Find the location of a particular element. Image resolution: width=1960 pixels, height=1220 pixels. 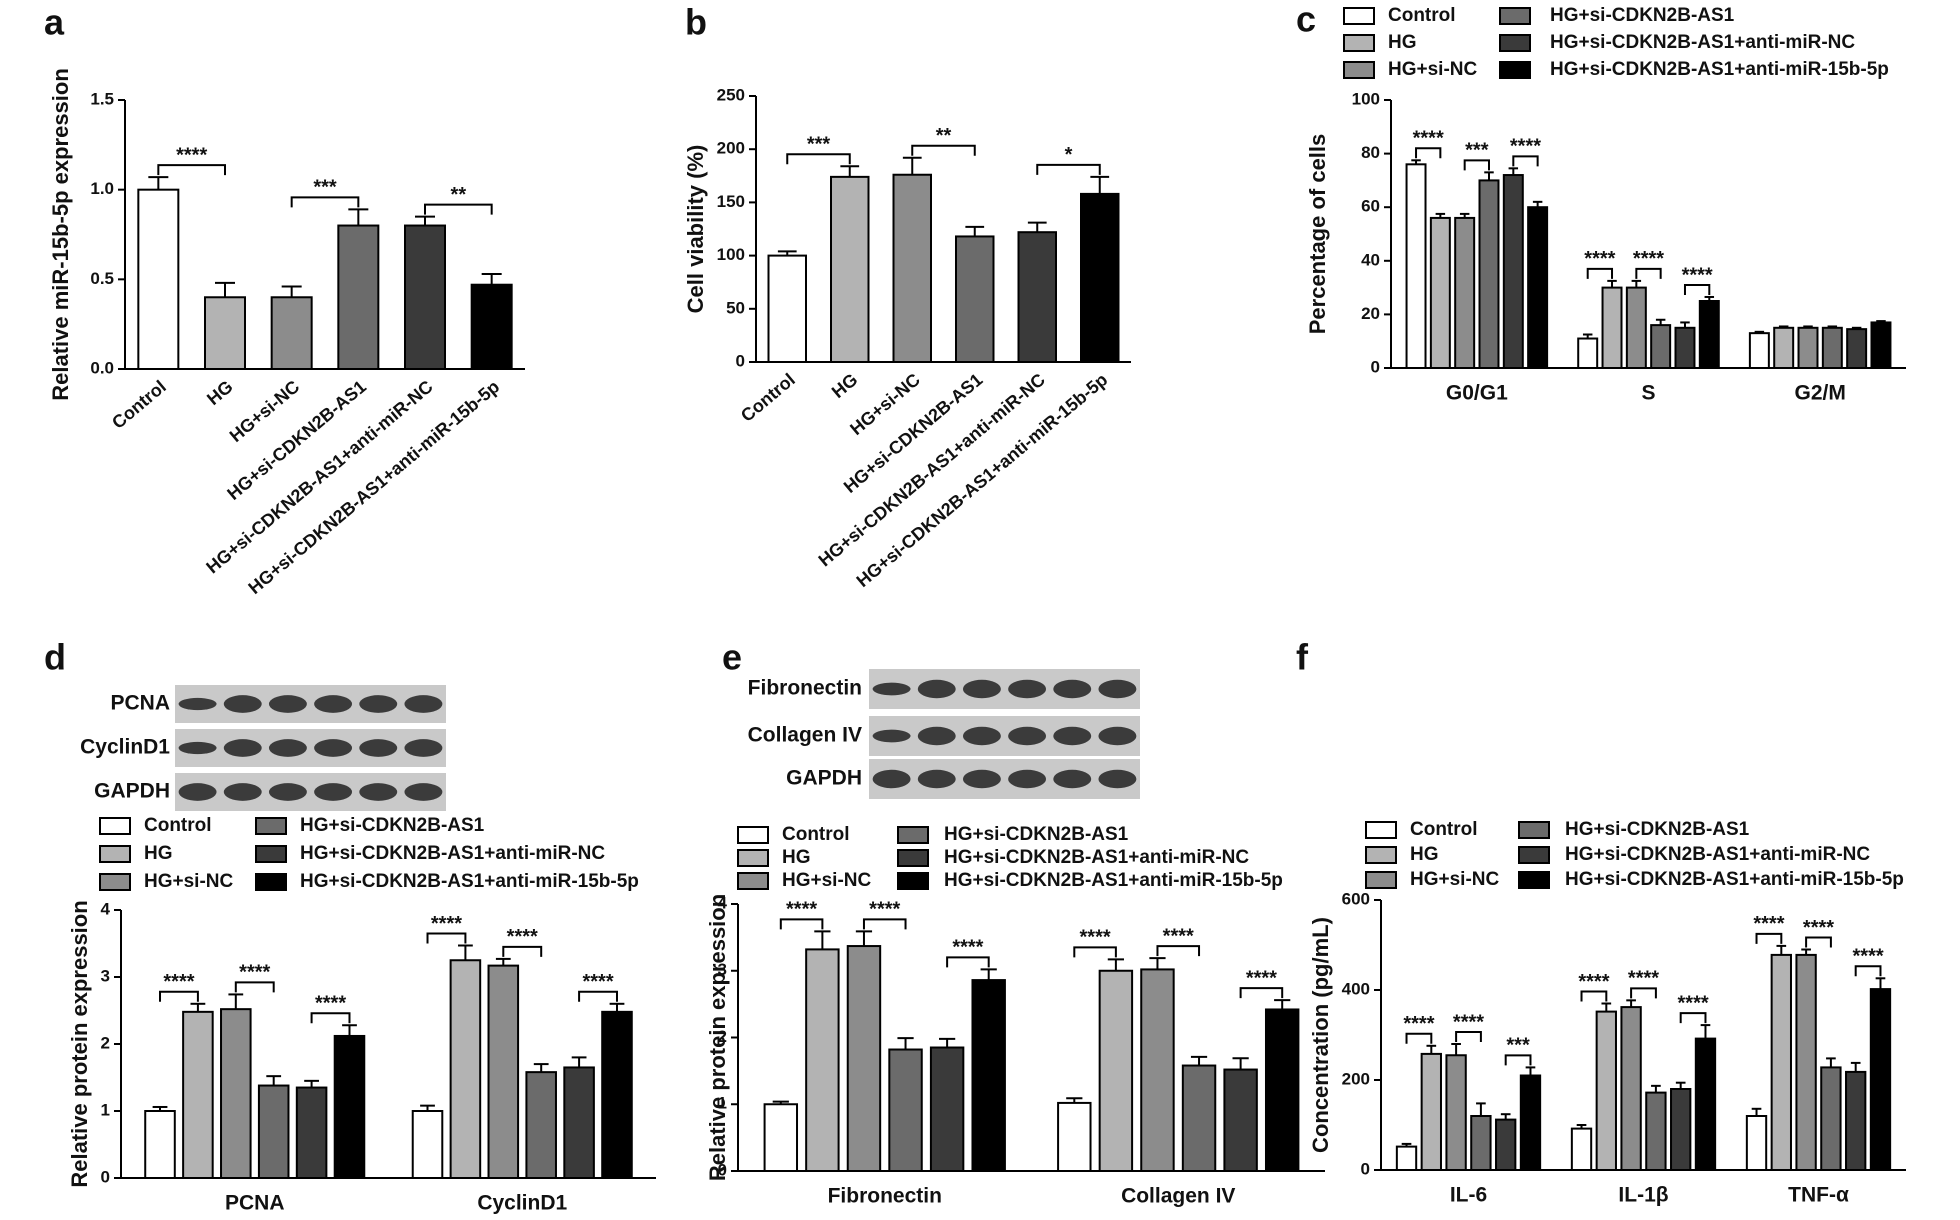

x-tick-label: Control is located at coordinates (139, 404).